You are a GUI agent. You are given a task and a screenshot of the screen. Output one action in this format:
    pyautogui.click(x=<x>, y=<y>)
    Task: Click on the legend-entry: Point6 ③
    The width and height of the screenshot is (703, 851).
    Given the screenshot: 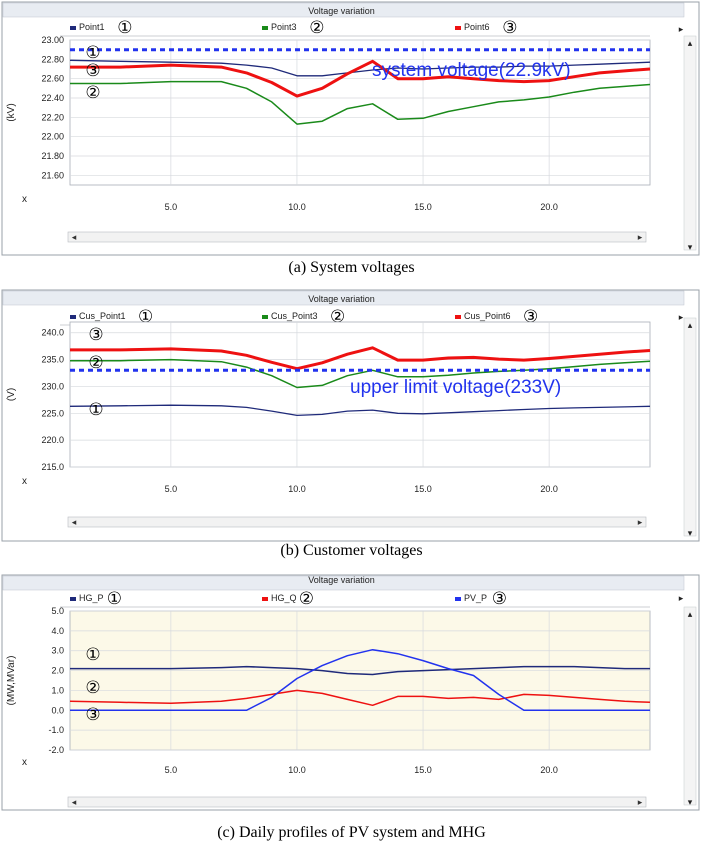 What is the action you would take?
    pyautogui.click(x=486, y=27)
    